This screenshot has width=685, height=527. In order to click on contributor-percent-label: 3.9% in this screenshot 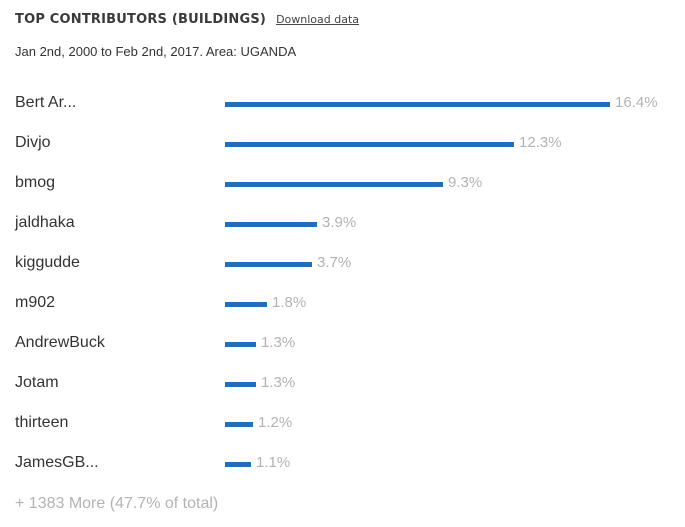, I will do `click(339, 222)`.